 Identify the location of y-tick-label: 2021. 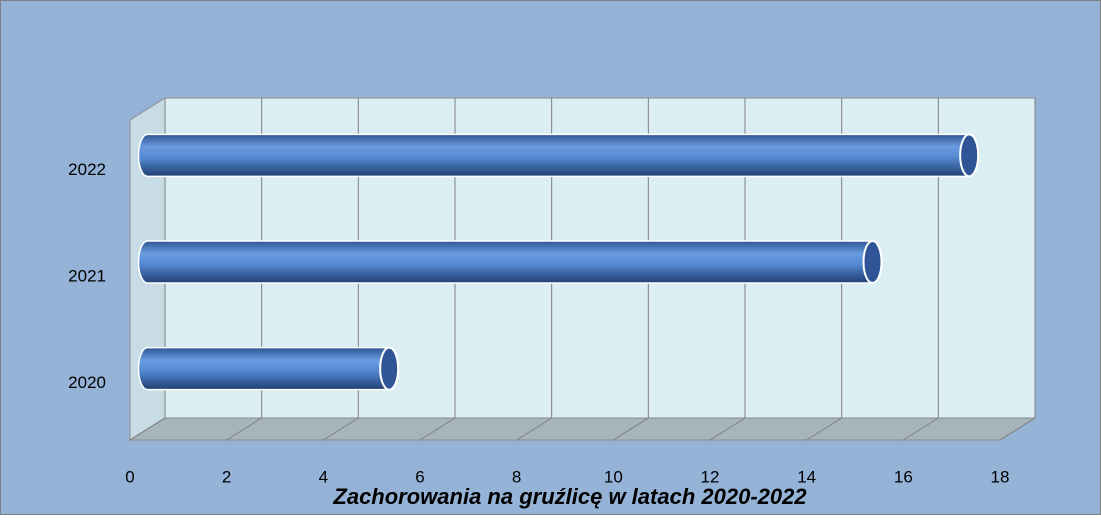
(87, 275).